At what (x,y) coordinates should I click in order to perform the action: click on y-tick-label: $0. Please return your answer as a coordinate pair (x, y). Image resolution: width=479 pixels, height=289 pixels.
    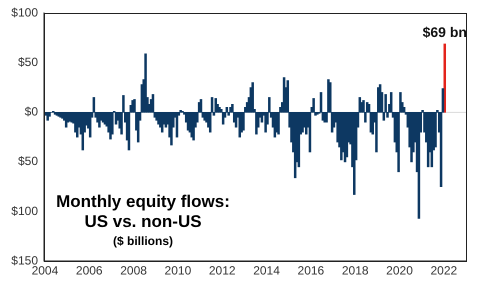
    Looking at the image, I should click on (31, 111).